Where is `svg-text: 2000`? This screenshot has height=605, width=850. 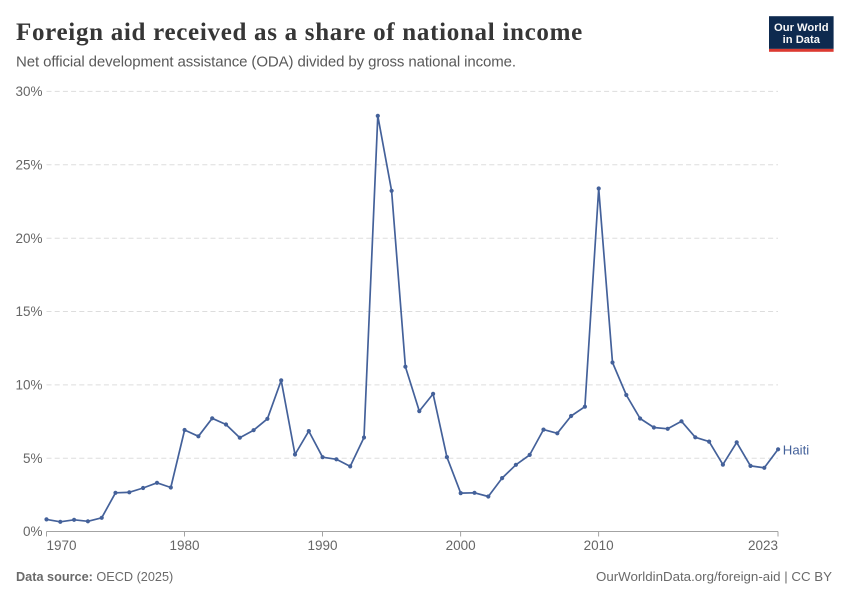
svg-text: 2000 is located at coordinates (461, 545).